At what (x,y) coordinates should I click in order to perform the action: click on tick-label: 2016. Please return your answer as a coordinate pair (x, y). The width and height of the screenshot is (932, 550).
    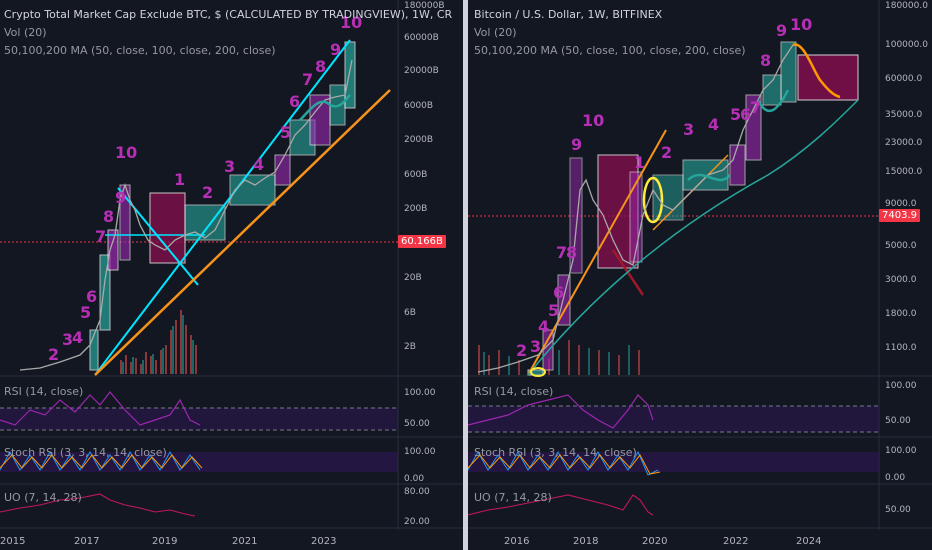
    Looking at the image, I should click on (516, 541).